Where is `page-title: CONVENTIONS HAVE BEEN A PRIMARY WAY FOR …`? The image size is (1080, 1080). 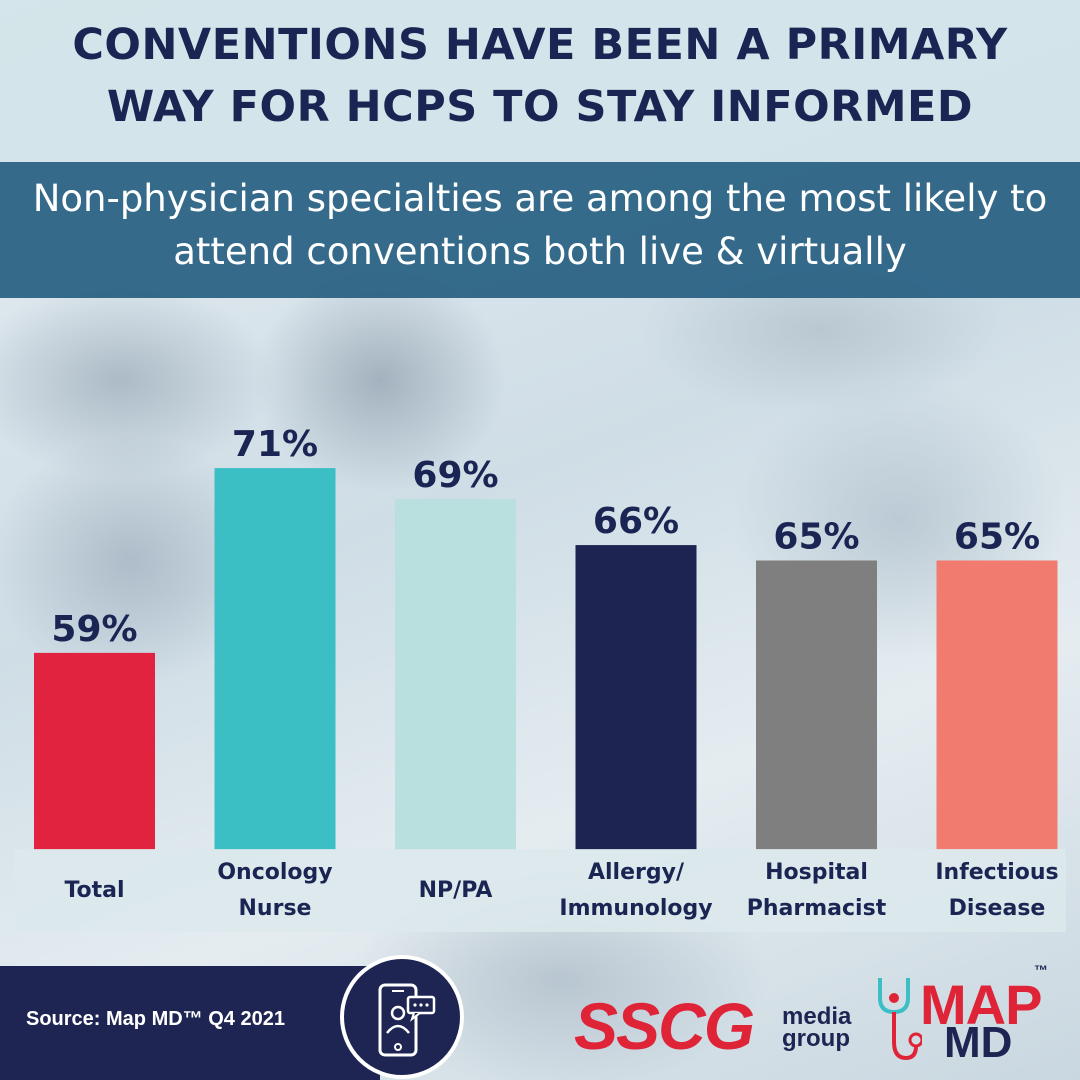
page-title: CONVENTIONS HAVE BEEN A PRIMARY WAY FOR … is located at coordinates (540, 76).